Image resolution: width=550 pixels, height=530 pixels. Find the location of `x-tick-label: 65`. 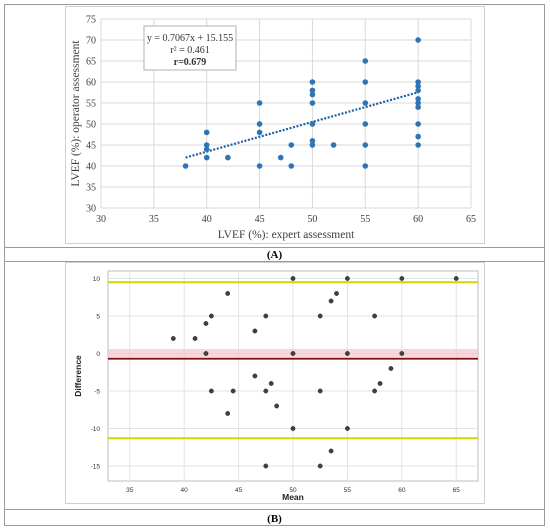

x-tick-label: 65 is located at coordinates (471, 219).